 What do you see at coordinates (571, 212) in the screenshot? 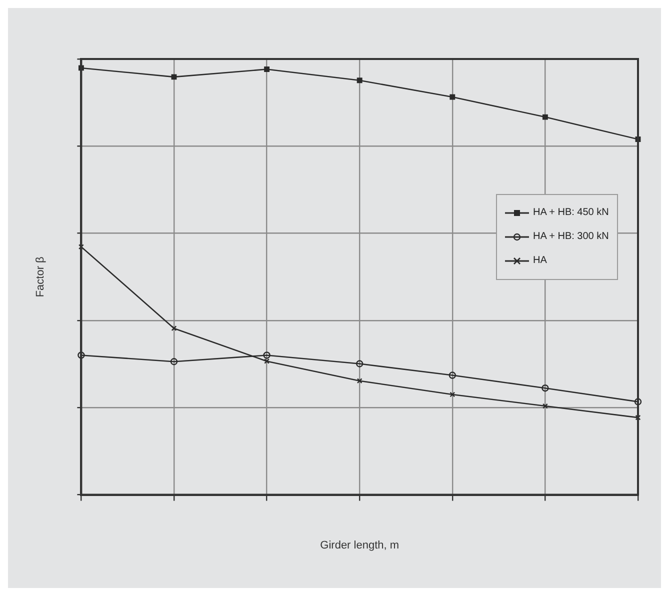
I see `legend-label: HA + HB: 450 kN` at bounding box center [571, 212].